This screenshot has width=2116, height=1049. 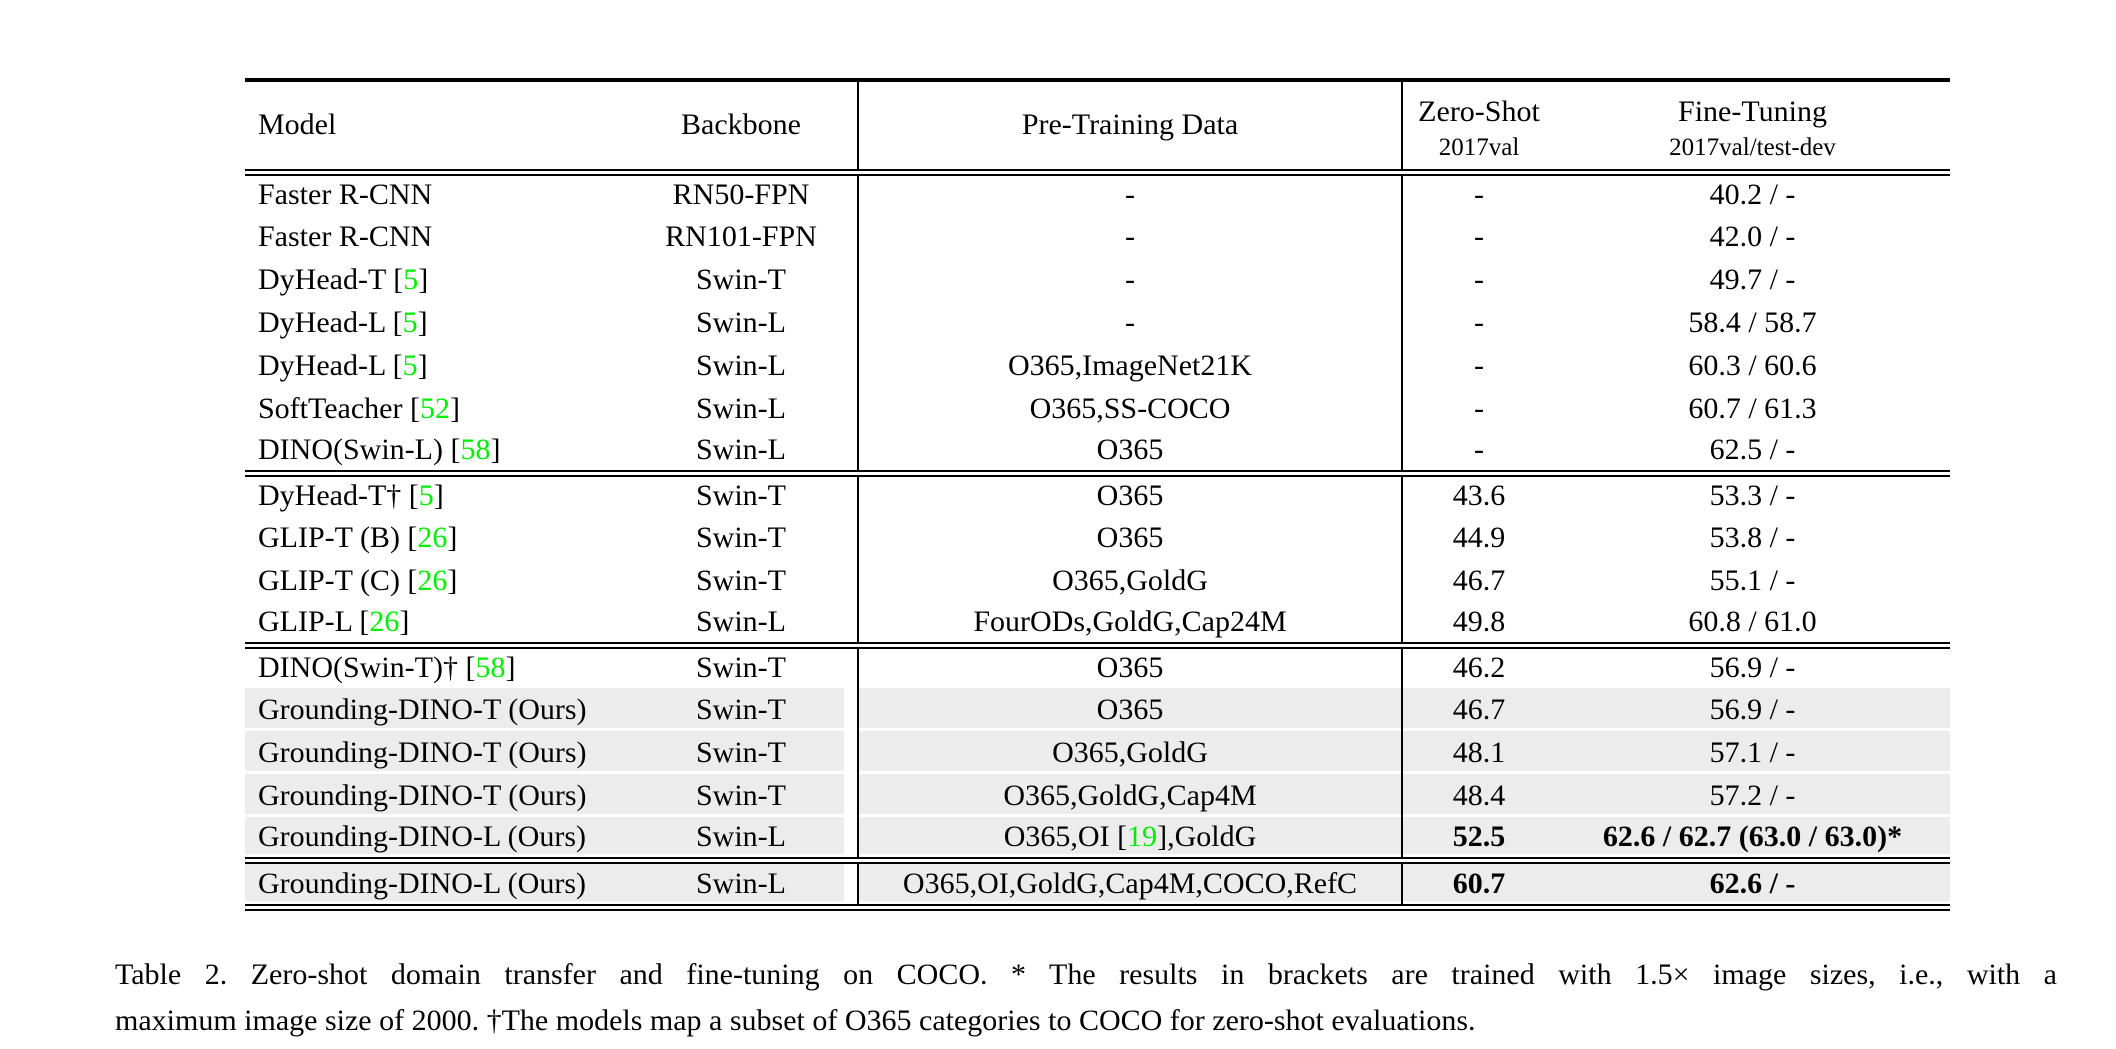 I want to click on citation-ref: 19, so click(x=1142, y=836).